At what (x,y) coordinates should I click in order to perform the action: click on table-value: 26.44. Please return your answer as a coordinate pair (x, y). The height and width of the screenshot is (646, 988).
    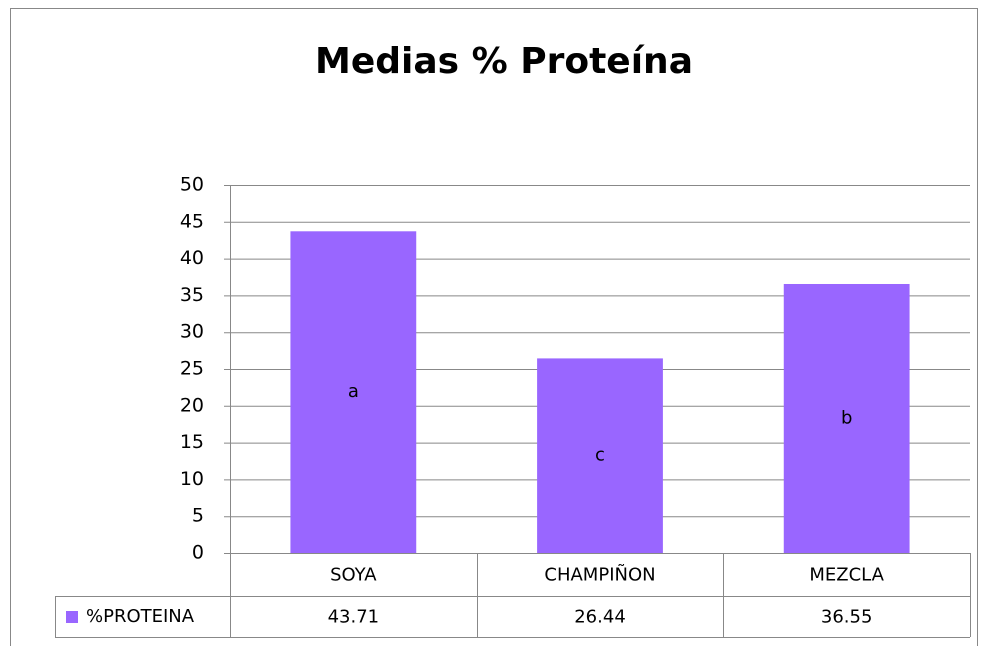
    Looking at the image, I should click on (600, 617).